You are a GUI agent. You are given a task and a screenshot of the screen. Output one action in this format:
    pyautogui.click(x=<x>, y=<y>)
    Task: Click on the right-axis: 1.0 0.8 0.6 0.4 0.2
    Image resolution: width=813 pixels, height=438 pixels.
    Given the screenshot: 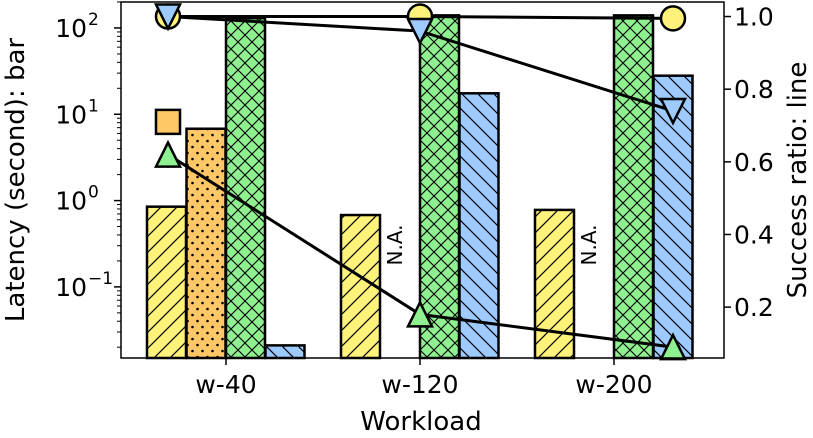 What is the action you would take?
    pyautogui.click(x=749, y=162)
    